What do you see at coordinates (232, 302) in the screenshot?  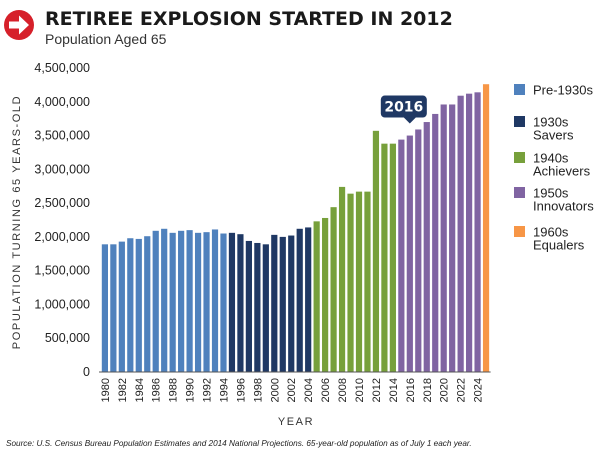 I see `bar-1995` at bounding box center [232, 302].